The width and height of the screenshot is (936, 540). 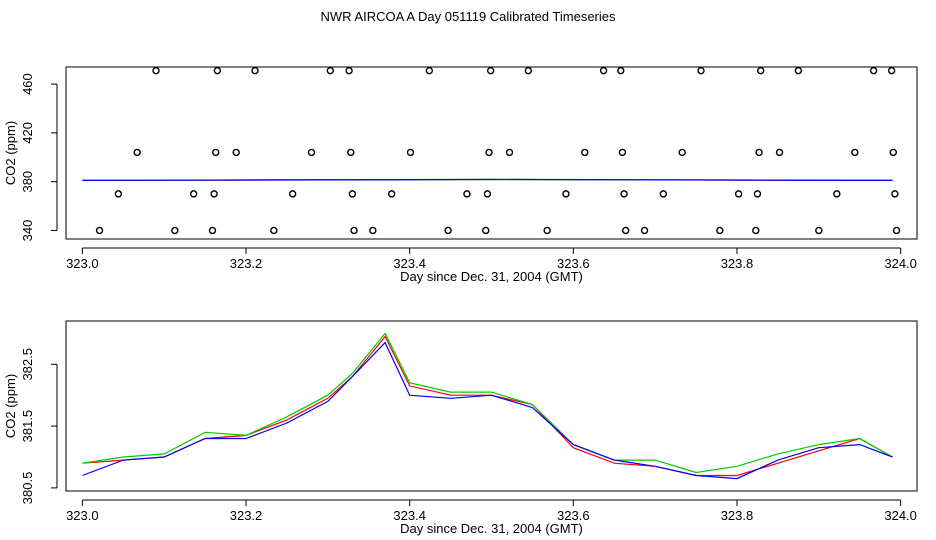 What do you see at coordinates (27, 488) in the screenshot?
I see `y-tick-label: 380.5` at bounding box center [27, 488].